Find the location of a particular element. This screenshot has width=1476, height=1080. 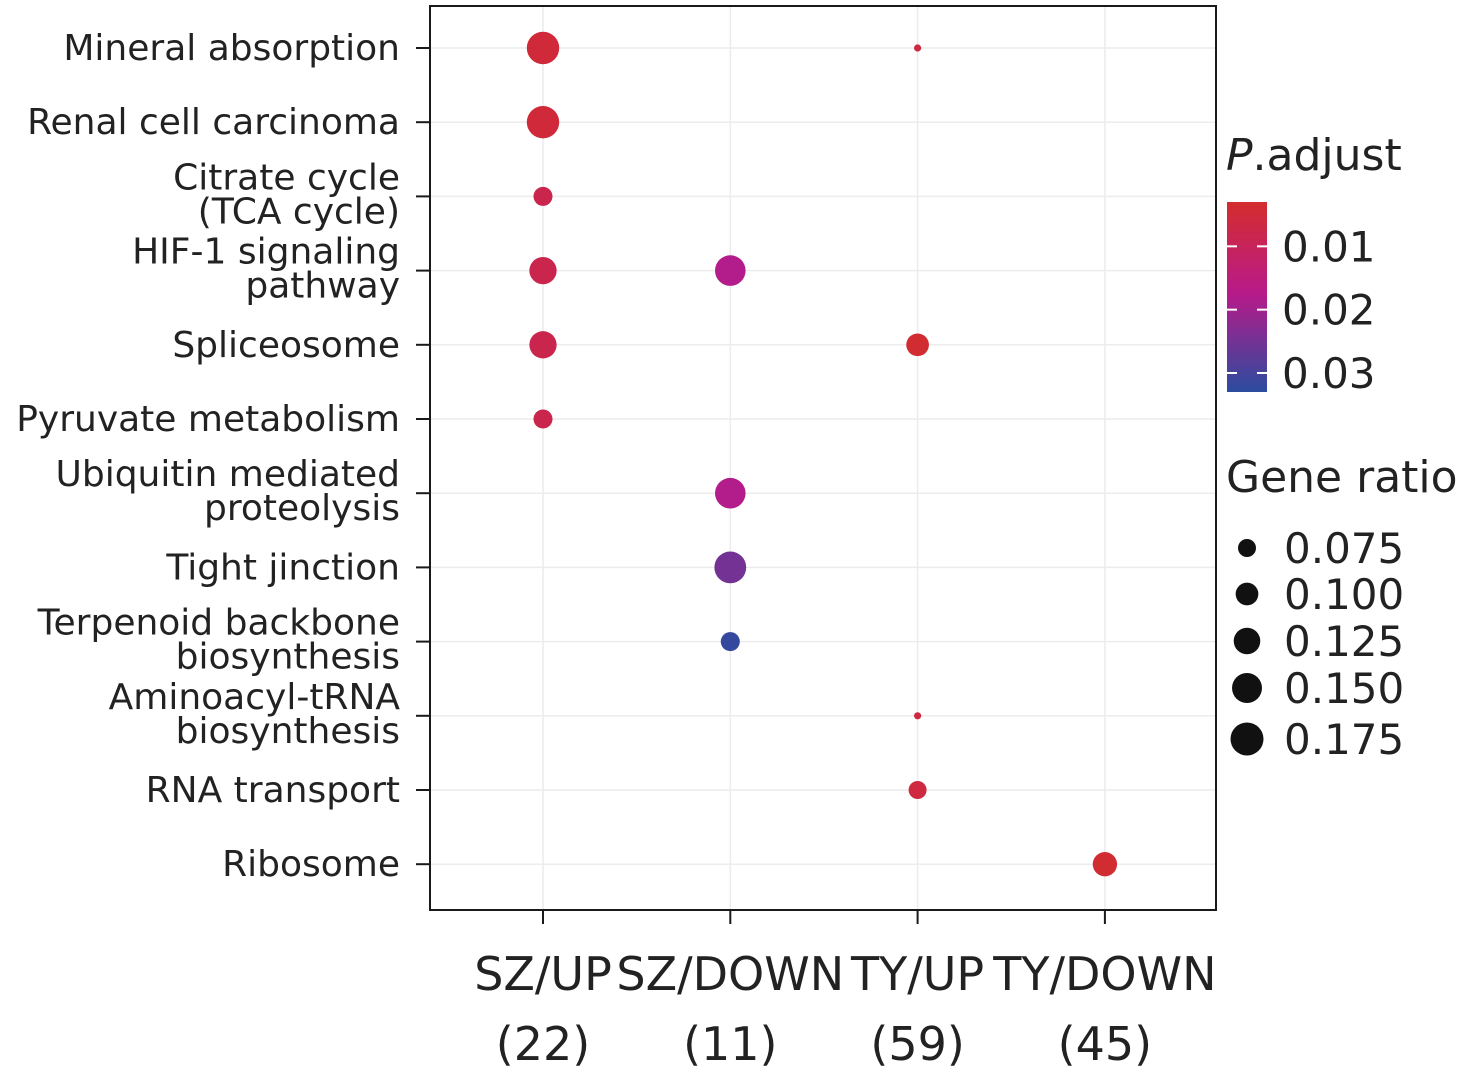

x-tick-label: SZ/DOWN is located at coordinates (730, 974).